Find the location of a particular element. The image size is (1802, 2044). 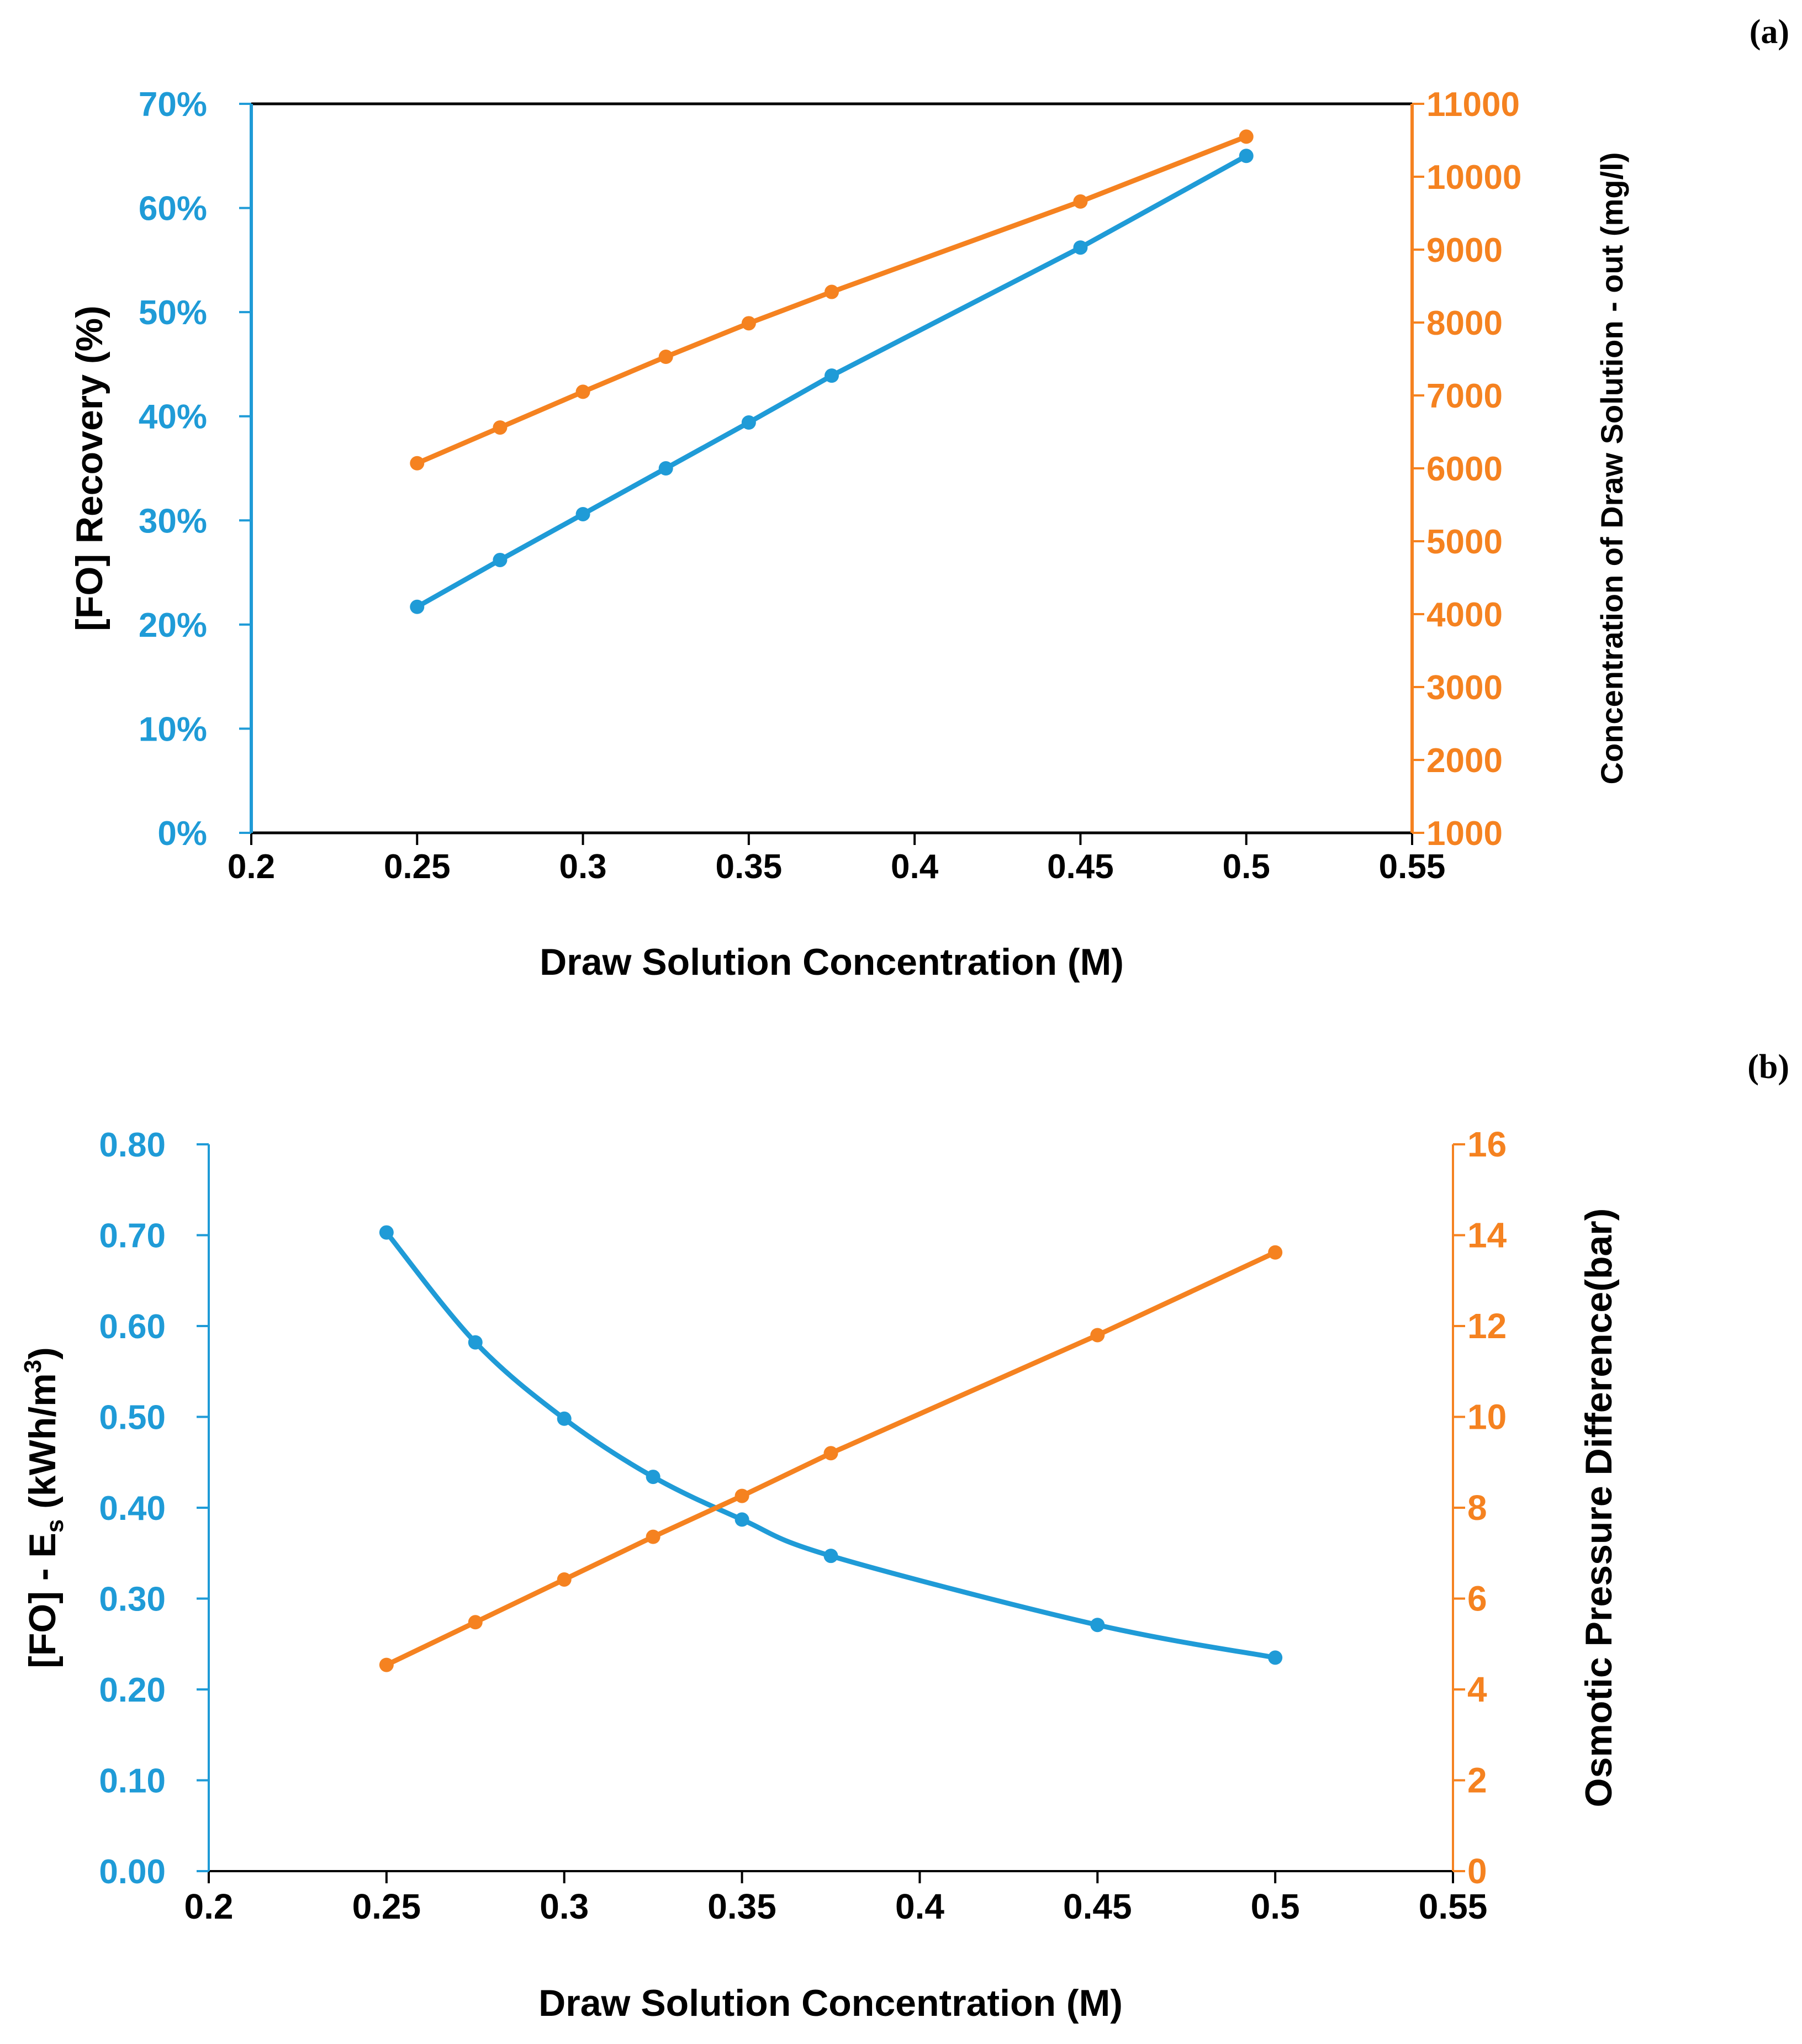

chart-a-y-right-tick-label: 8000 is located at coordinates (1464, 323).